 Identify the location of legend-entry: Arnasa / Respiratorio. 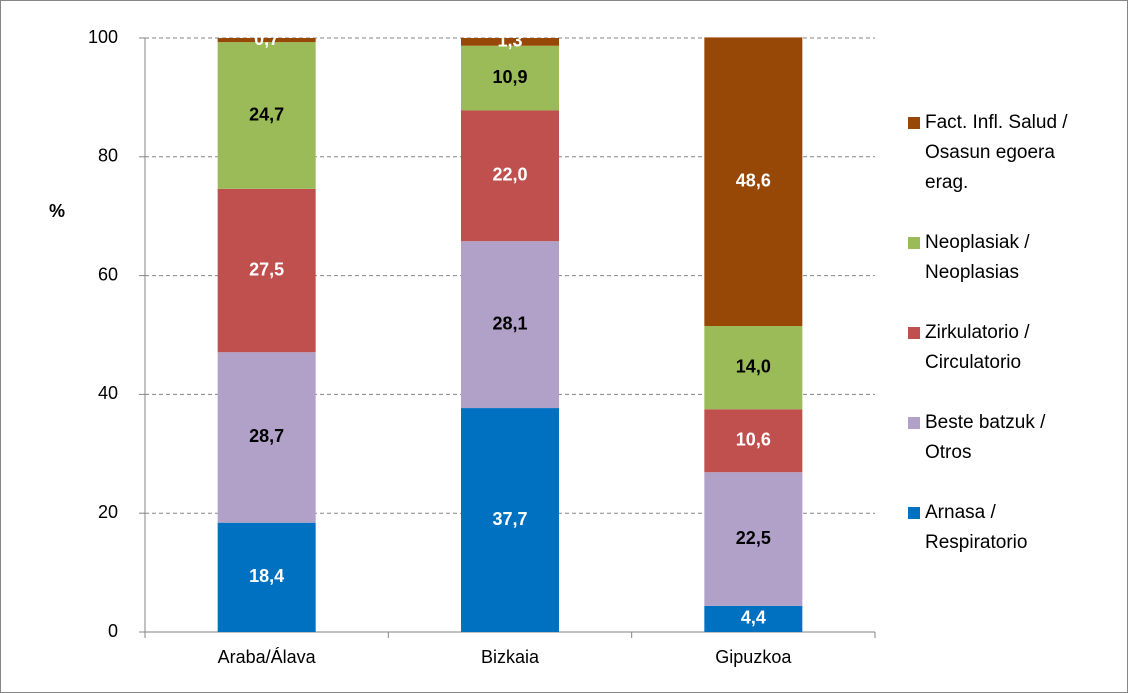
(1008, 528).